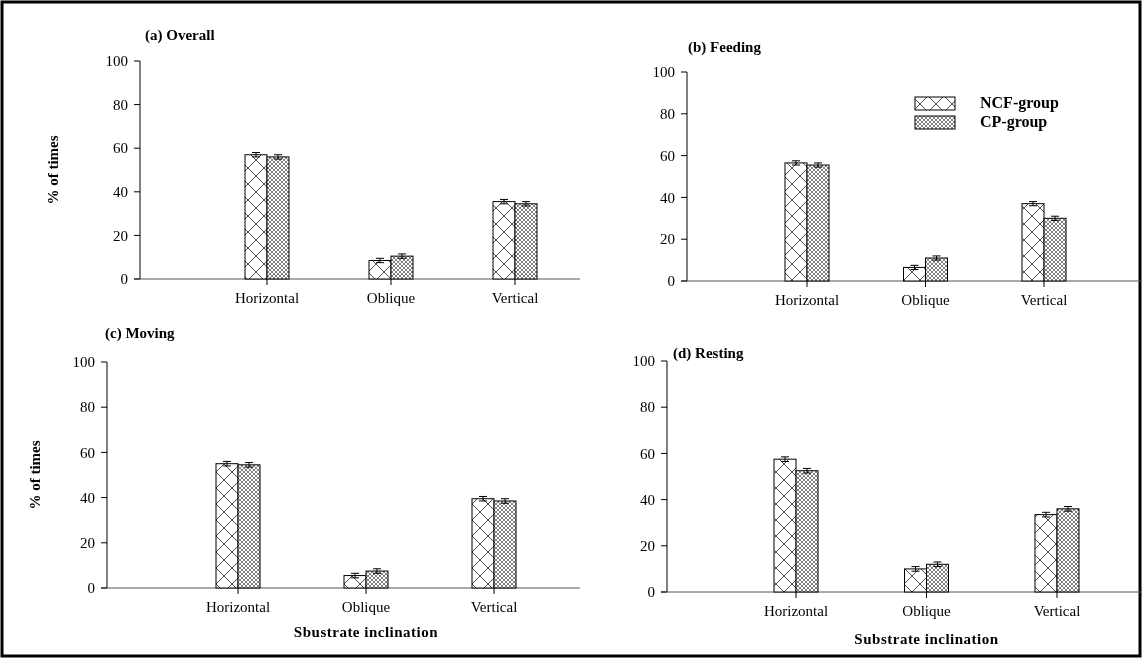  I want to click on x-axis-title: Substrate inclination, so click(926, 639).